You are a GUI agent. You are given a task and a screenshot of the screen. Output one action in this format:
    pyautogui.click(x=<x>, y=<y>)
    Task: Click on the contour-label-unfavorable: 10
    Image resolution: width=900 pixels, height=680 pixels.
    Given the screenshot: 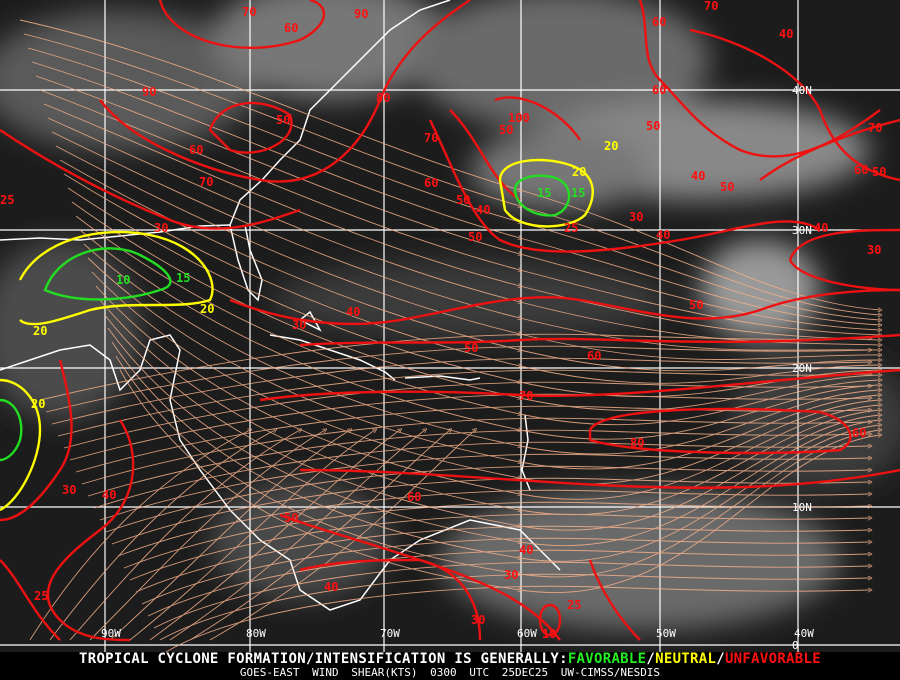 What is the action you would take?
    pyautogui.click(x=549, y=634)
    